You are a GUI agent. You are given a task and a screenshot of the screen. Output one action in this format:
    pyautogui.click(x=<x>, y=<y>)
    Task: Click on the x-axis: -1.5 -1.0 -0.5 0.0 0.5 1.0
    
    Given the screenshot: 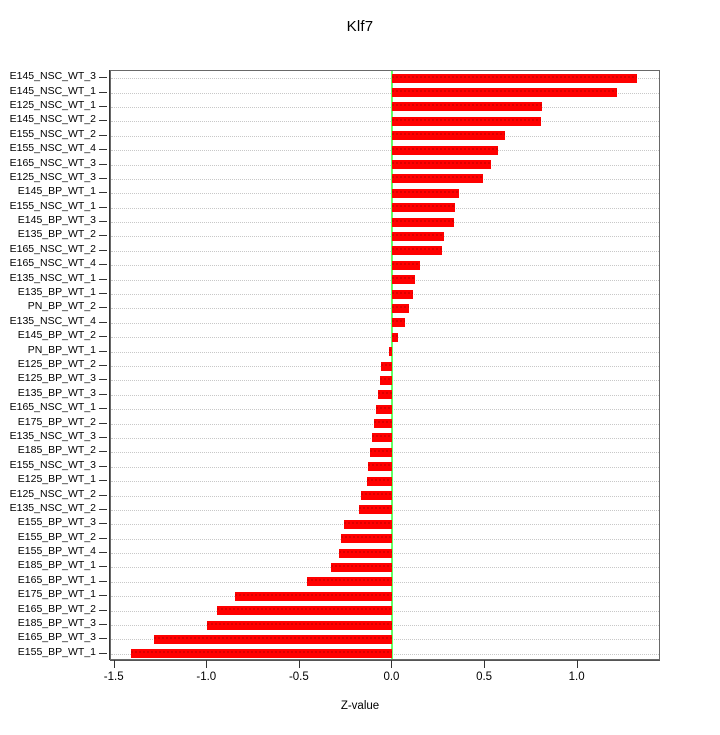 What is the action you would take?
    pyautogui.click(x=382, y=680)
    